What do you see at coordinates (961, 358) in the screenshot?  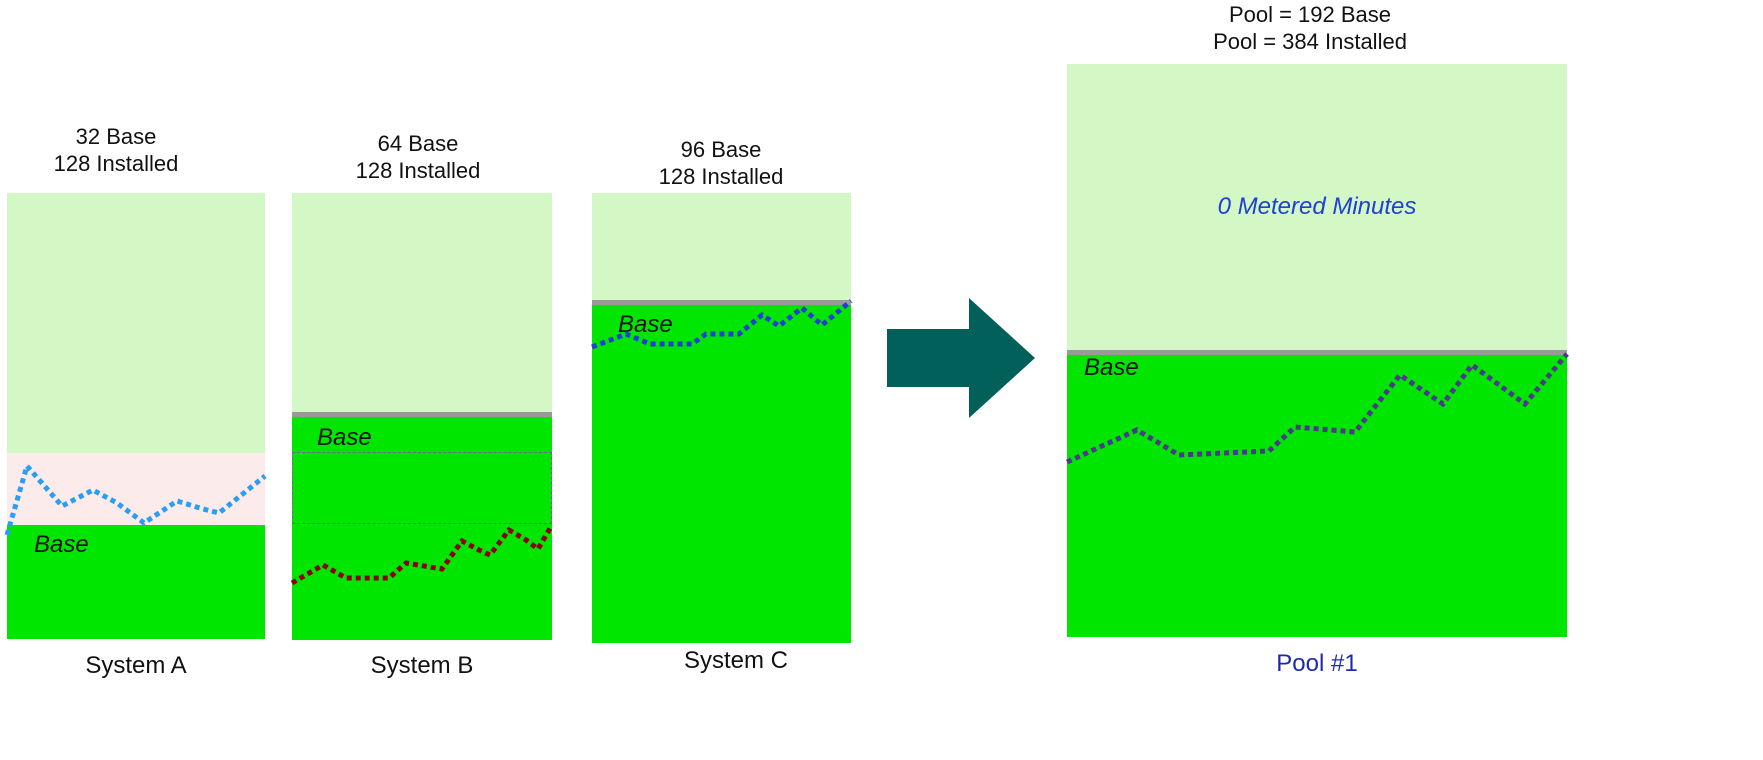 I see `right-arrow-icon` at bounding box center [961, 358].